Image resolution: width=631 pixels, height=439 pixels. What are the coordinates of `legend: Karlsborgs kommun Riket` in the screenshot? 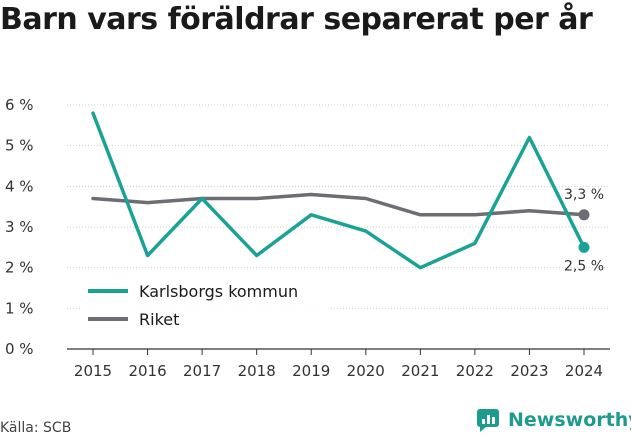 It's located at (205, 306).